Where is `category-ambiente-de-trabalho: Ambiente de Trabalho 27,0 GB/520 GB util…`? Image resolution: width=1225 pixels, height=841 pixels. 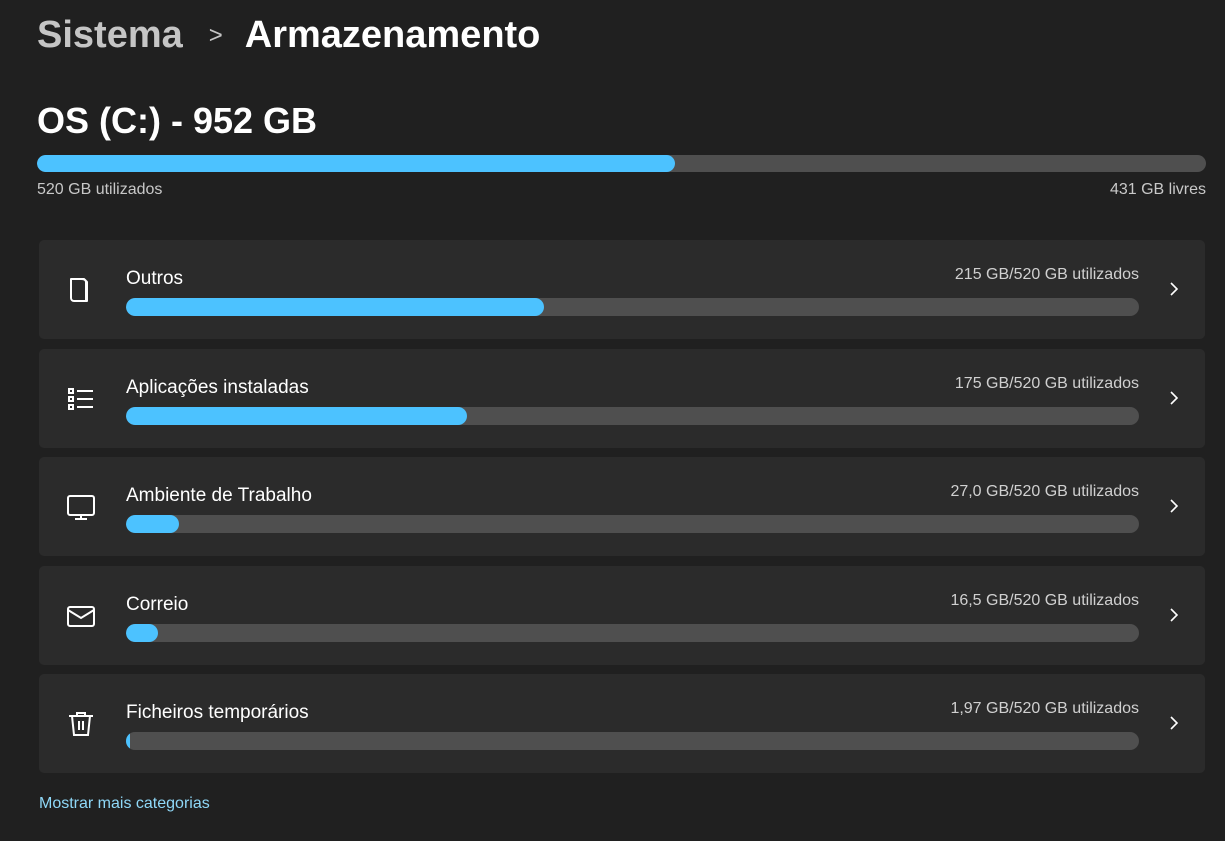
category-ambiente-de-trabalho: Ambiente de Trabalho 27,0 GB/520 GB util… is located at coordinates (622, 507).